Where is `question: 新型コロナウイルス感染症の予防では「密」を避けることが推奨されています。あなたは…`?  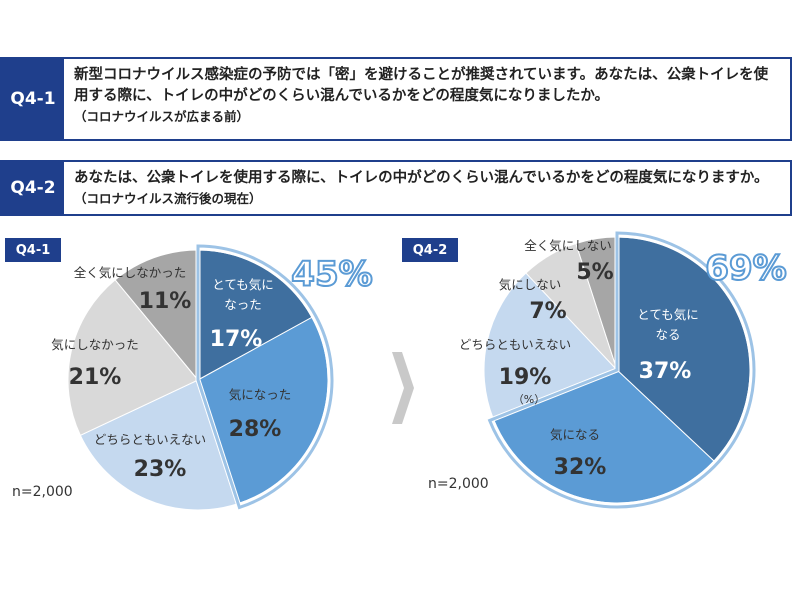 question: 新型コロナウイルス感染症の予防では「密」を避けることが推奨されています。あなたは… is located at coordinates (421, 86).